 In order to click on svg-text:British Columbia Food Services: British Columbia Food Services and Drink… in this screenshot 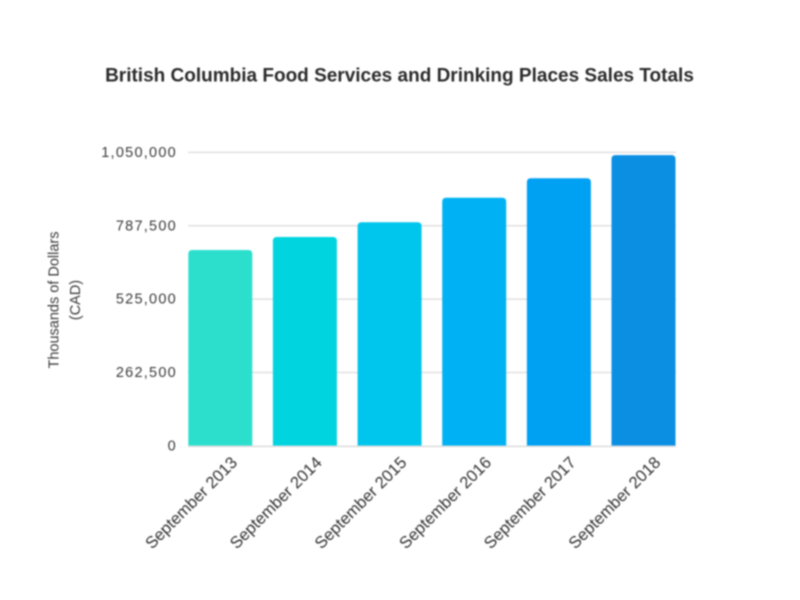, I will do `click(399, 76)`.